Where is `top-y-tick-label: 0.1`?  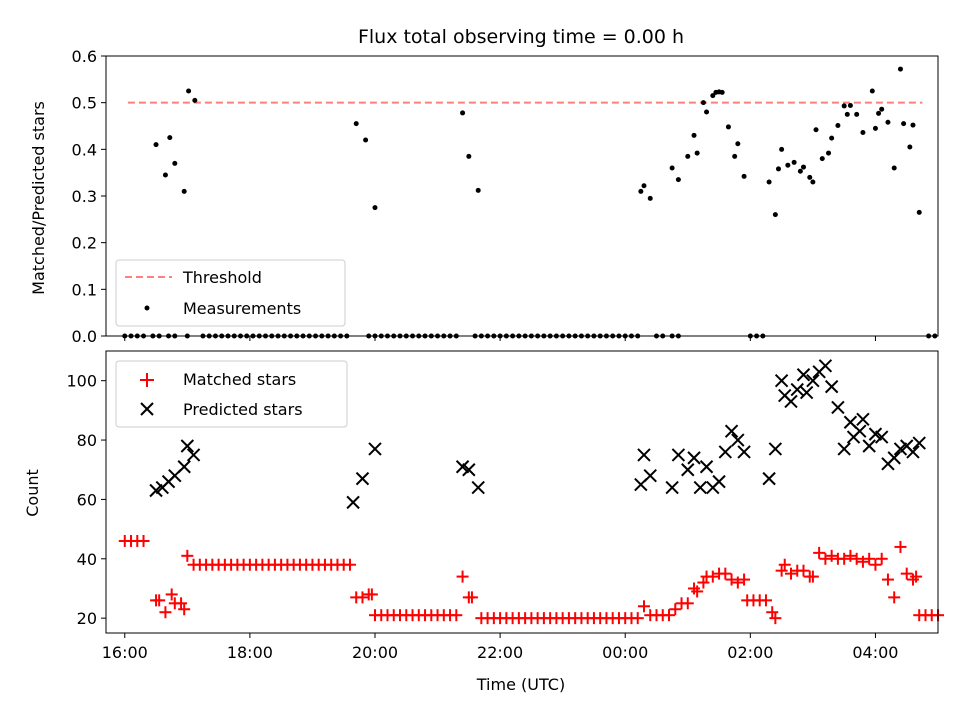
top-y-tick-label: 0.1 is located at coordinates (84, 289).